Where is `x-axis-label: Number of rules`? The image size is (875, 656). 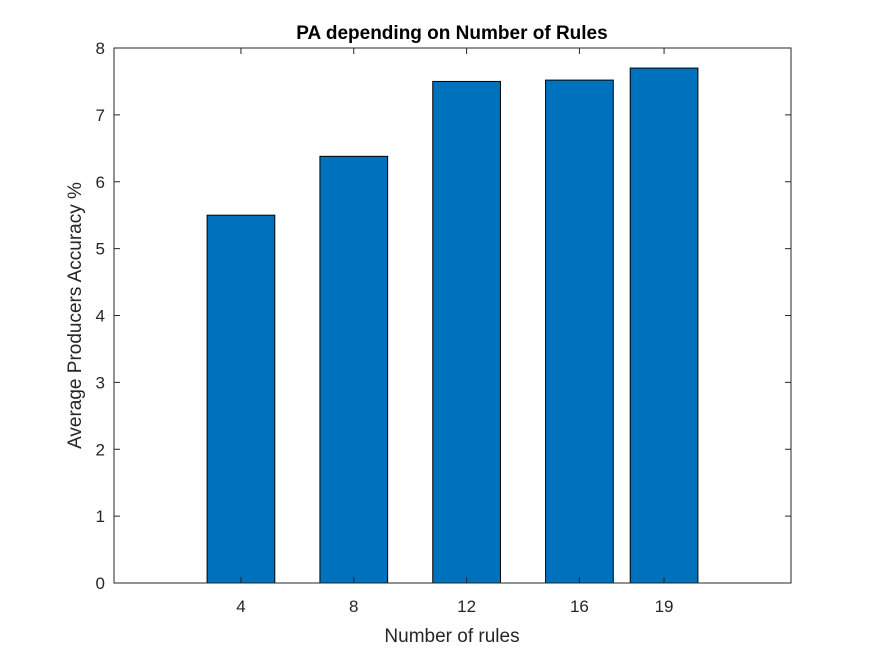 x-axis-label: Number of rules is located at coordinates (451, 636).